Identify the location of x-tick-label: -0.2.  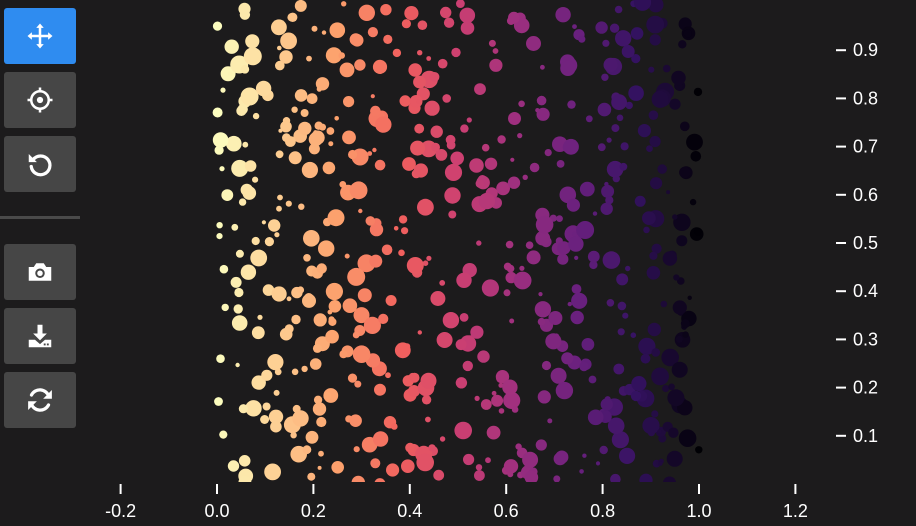
(120, 511).